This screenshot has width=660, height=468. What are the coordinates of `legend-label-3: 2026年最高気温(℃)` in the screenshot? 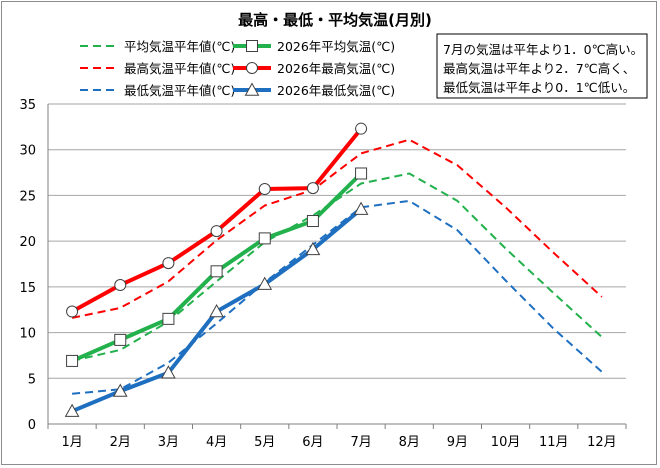 It's located at (336, 68).